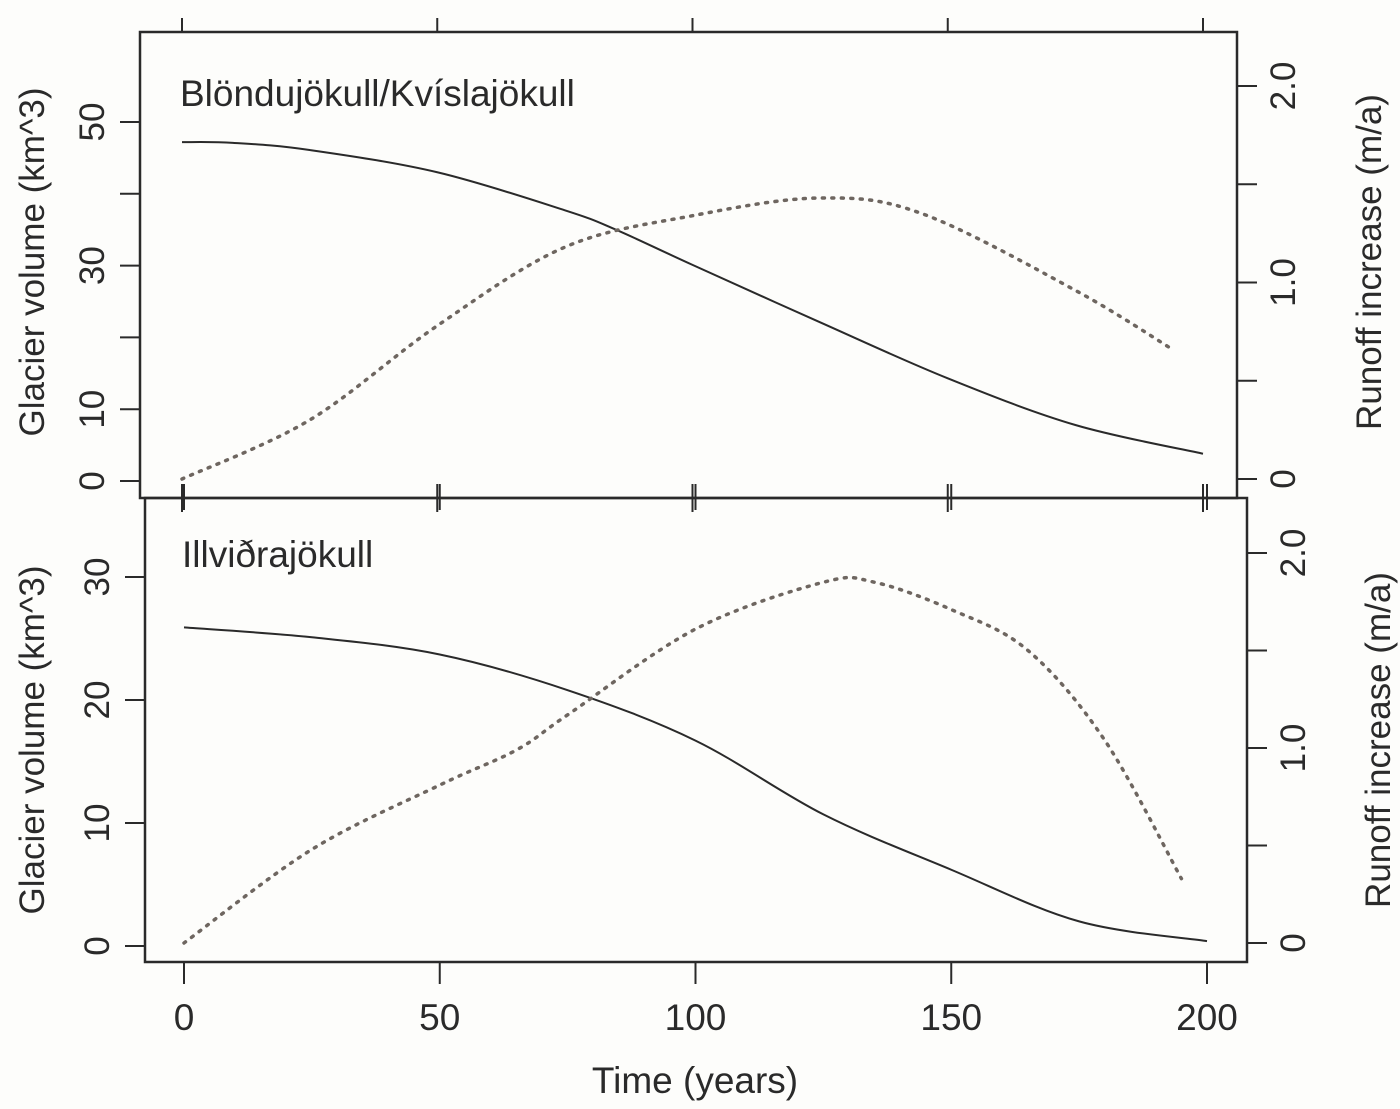 This screenshot has width=1400, height=1109. What do you see at coordinates (97, 700) in the screenshot?
I see `y-tick-label-left: 20` at bounding box center [97, 700].